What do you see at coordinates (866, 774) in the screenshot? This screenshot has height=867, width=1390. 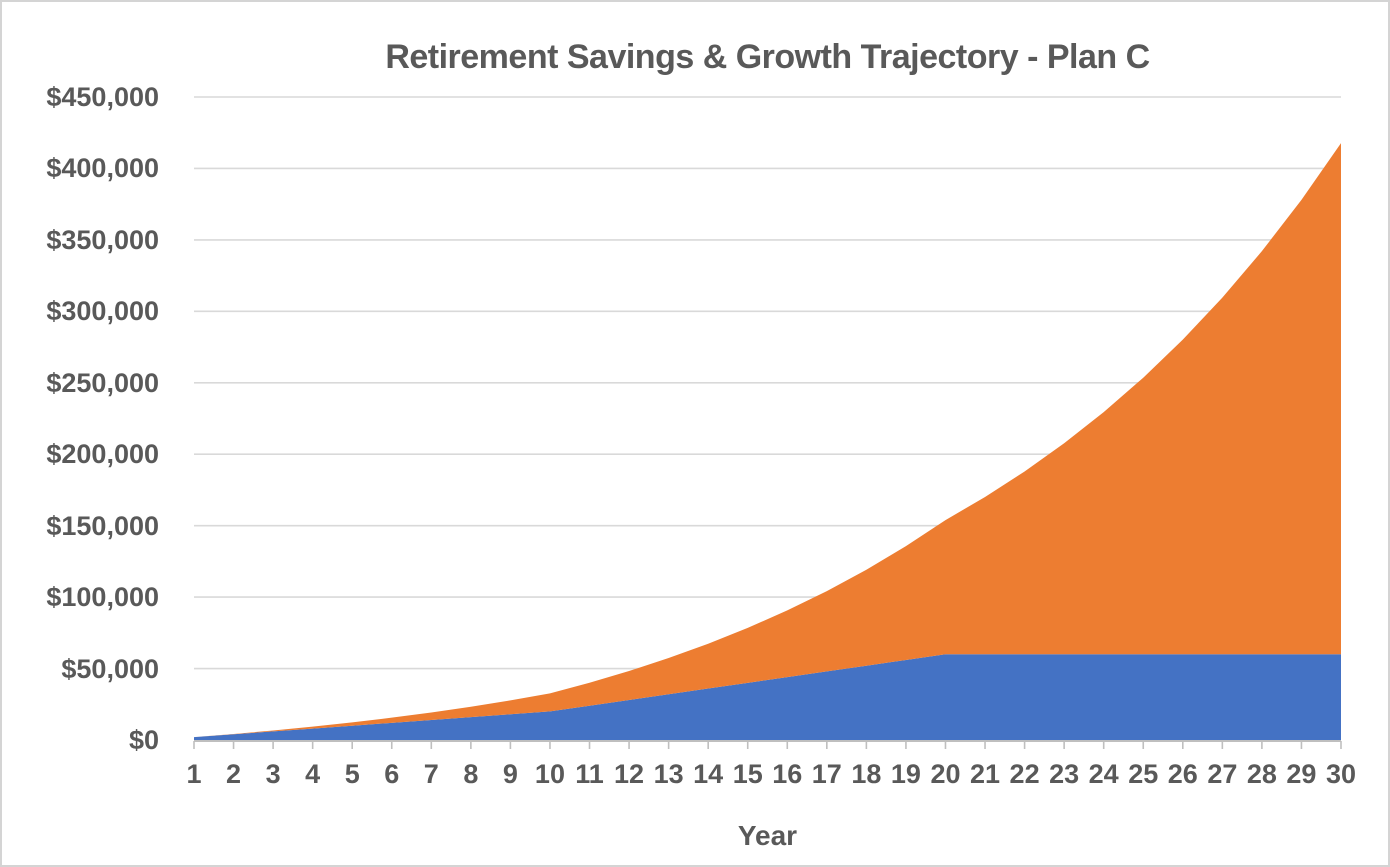 I see `x-tick-label: 18` at bounding box center [866, 774].